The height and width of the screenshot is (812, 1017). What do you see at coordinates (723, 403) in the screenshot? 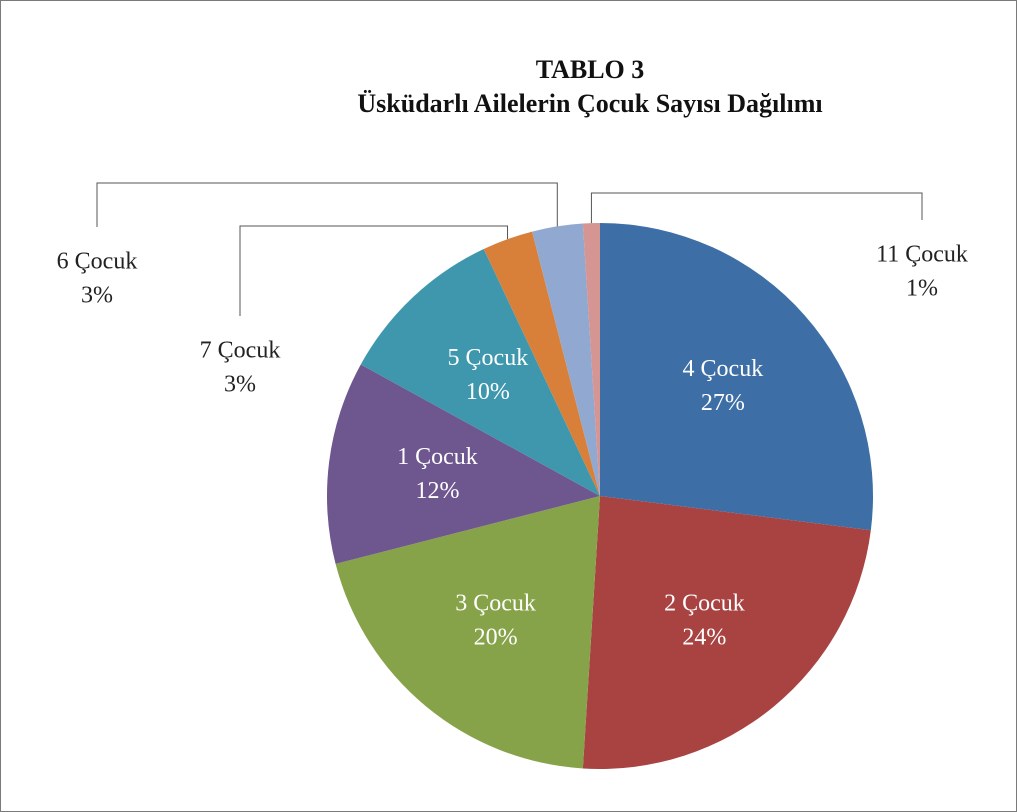
I see `slice-value-label: 27%` at bounding box center [723, 403].